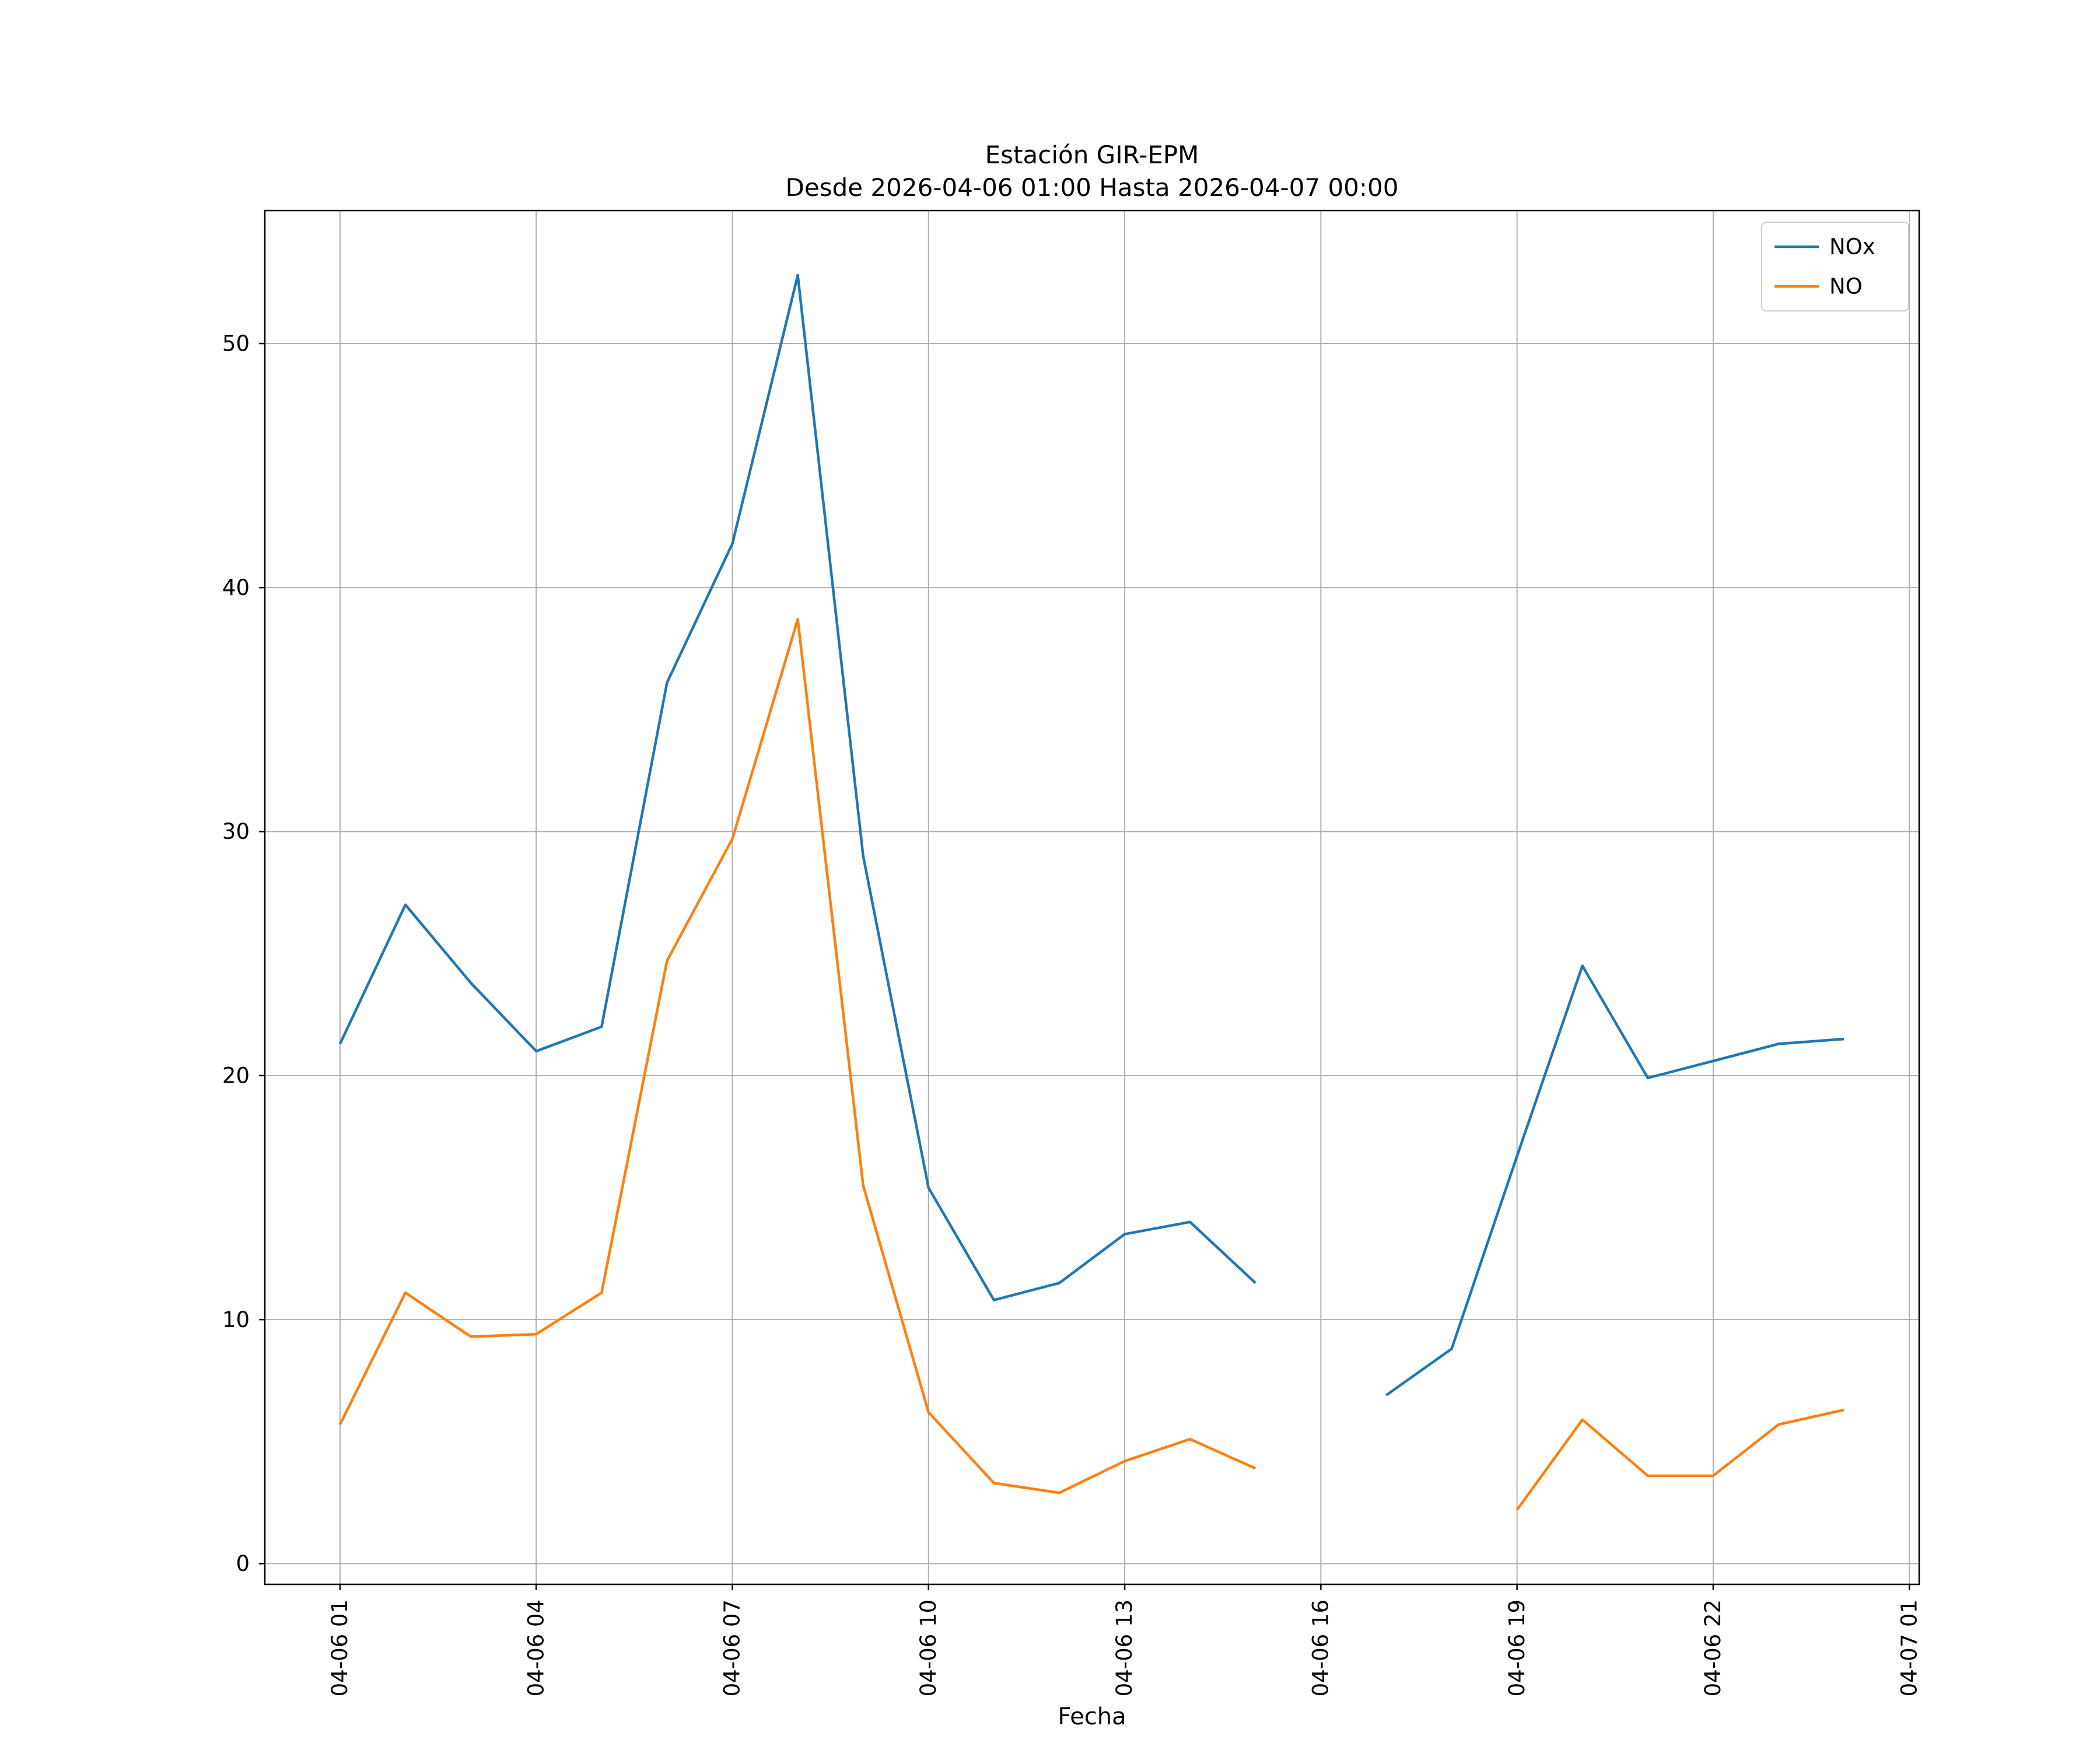 The width and height of the screenshot is (2100, 1750). I want to click on y-tick-label: 10, so click(236, 1319).